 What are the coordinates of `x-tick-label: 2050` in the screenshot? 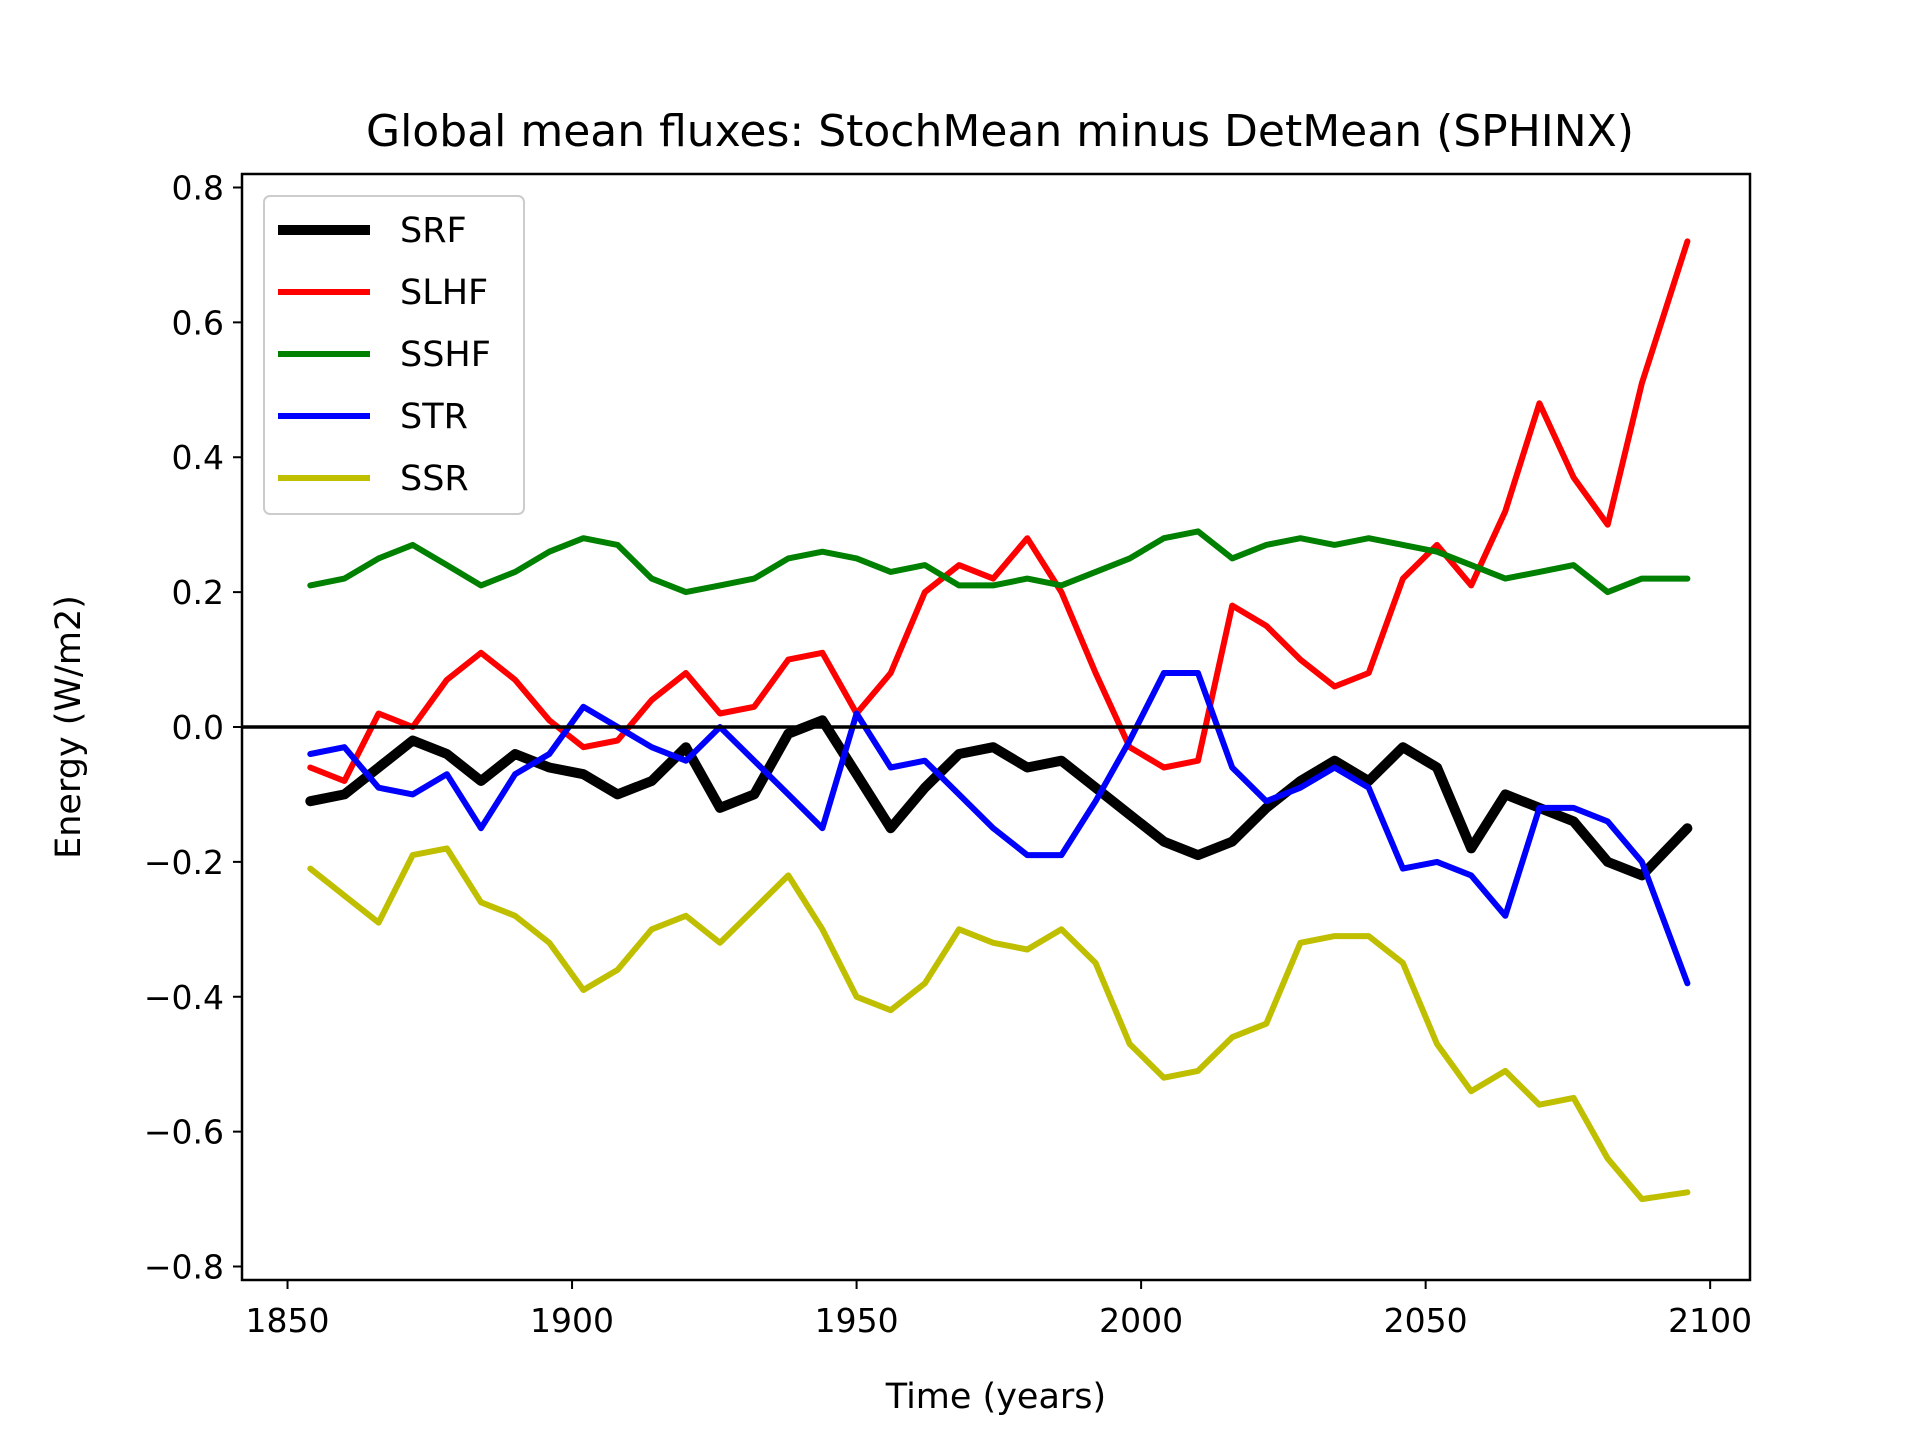 It's located at (1426, 1320).